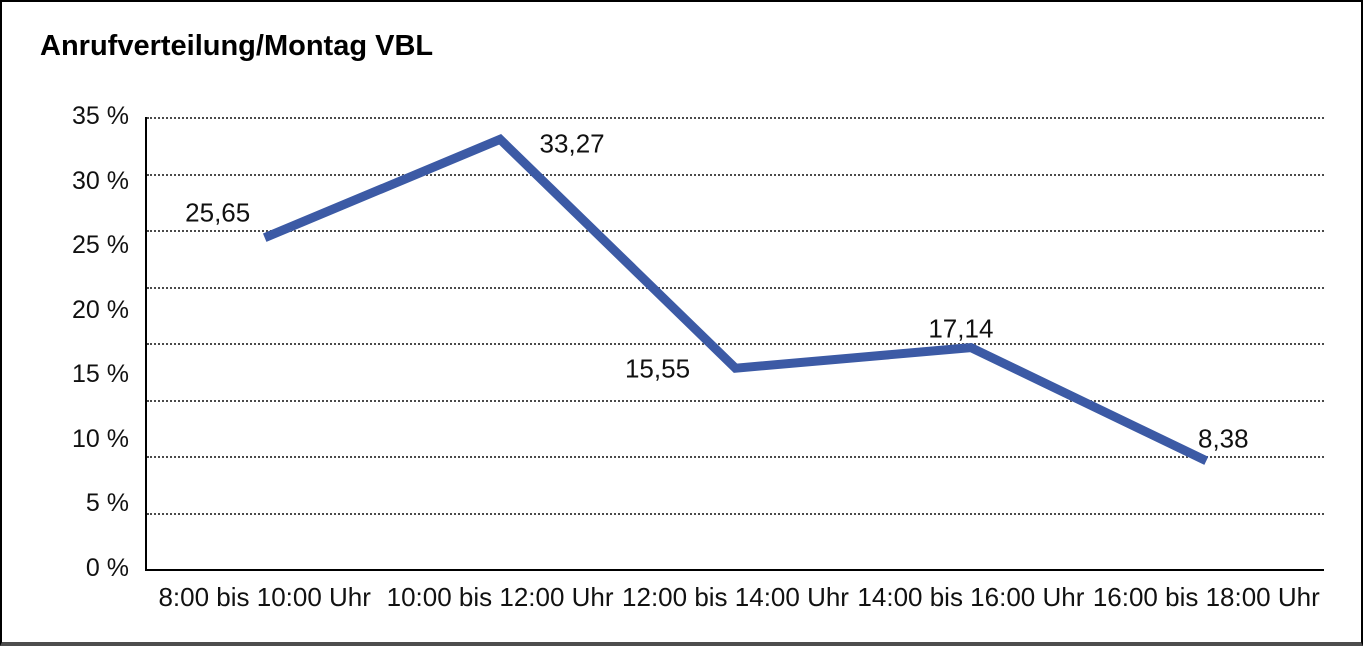 The height and width of the screenshot is (646, 1363). What do you see at coordinates (107, 503) in the screenshot?
I see `y-axis-tick-label: 5 %` at bounding box center [107, 503].